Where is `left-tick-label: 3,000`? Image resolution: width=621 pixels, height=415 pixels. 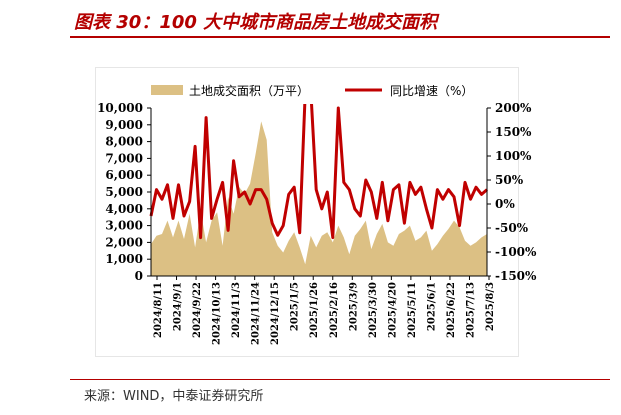 left-tick-label: 3,000 is located at coordinates (124, 226).